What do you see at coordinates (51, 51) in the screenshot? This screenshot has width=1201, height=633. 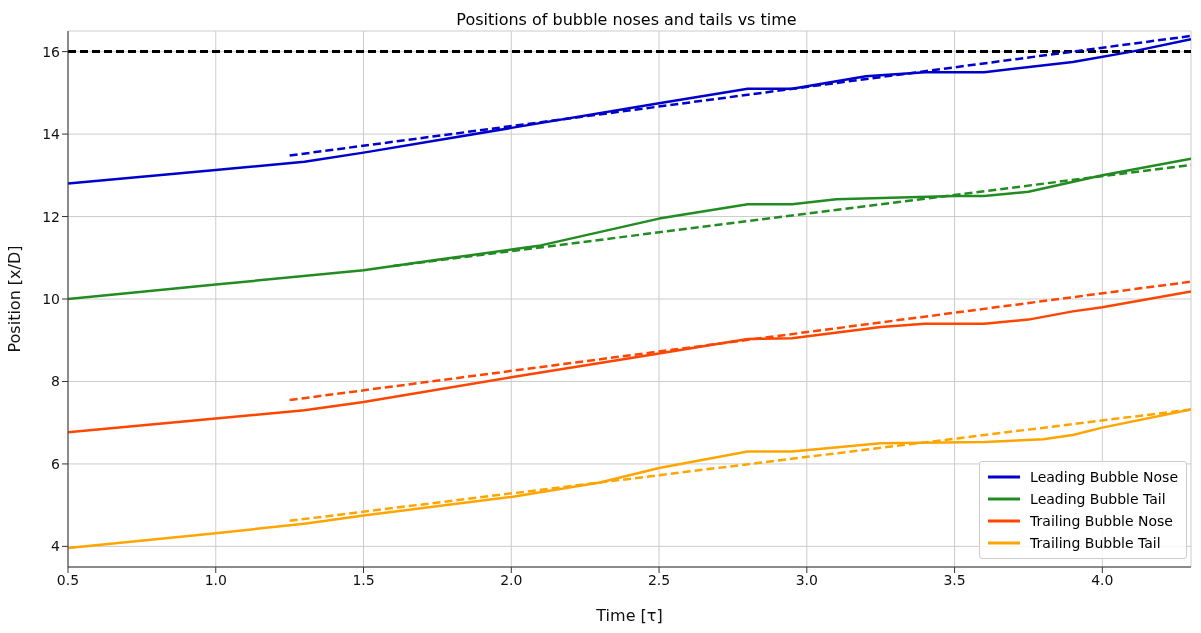 I see `y-tick-label: 16` at bounding box center [51, 51].